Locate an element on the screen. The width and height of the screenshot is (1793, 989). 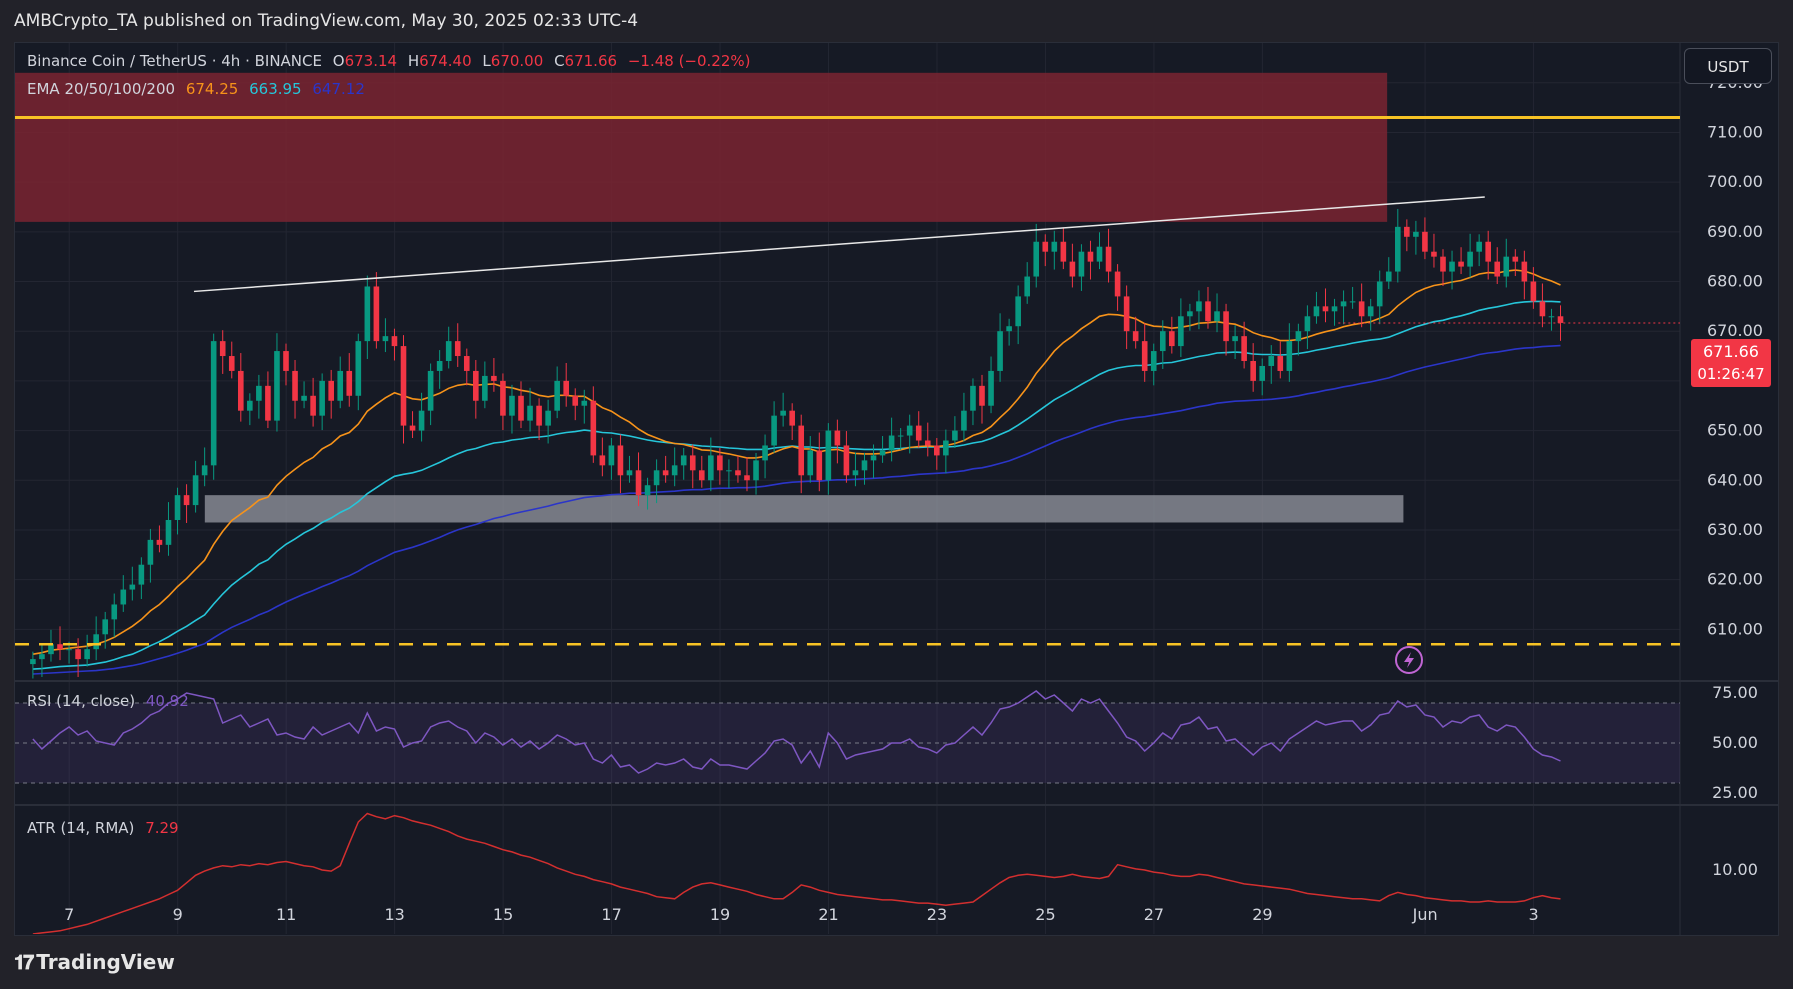
resistance-zone is located at coordinates (701, 147).